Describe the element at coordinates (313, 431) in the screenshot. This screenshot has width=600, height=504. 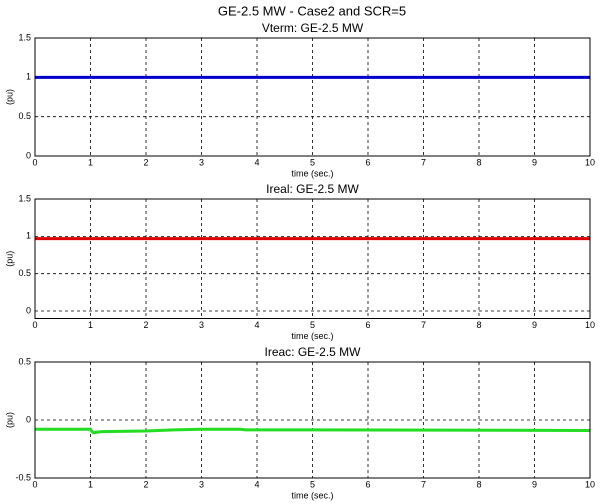
I see `data-line` at that location.